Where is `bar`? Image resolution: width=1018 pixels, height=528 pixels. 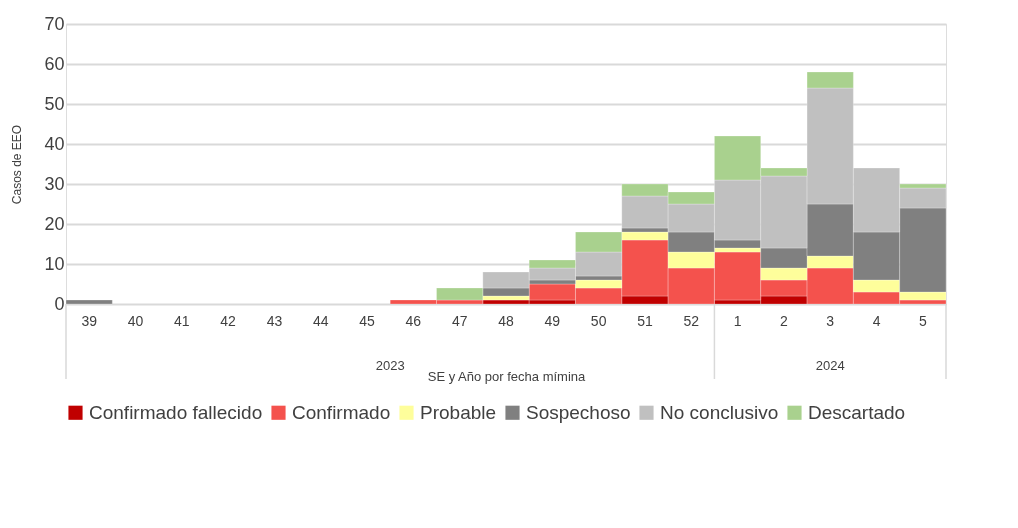 bar is located at coordinates (89, 302).